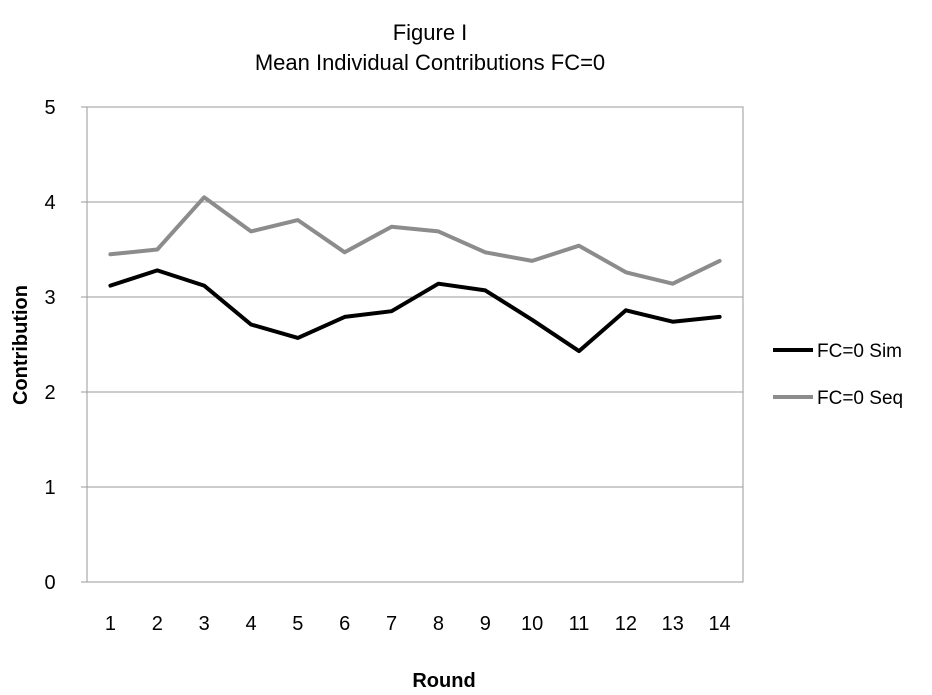 This screenshot has height=695, width=932. Describe the element at coordinates (21, 345) in the screenshot. I see `y-axis-label: Contribution` at that location.